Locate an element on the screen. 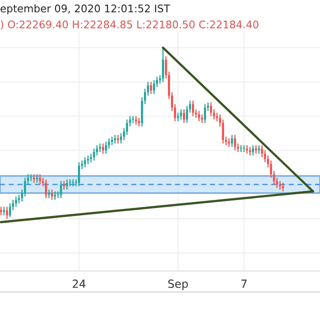 This screenshot has height=320, width=320. x-tick-label: 7 is located at coordinates (244, 284).